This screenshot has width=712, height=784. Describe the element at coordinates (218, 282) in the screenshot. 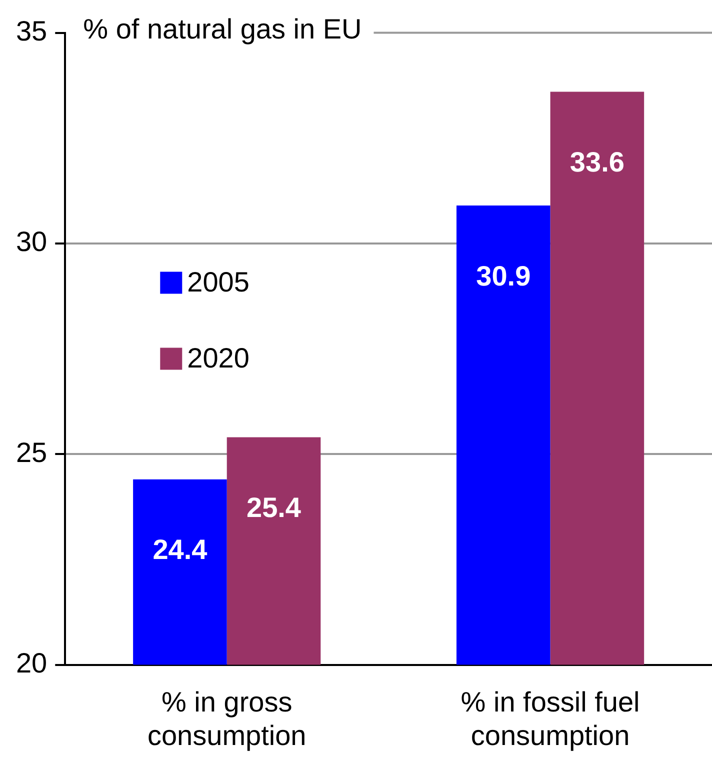

I see `legend-label: 2005` at that location.